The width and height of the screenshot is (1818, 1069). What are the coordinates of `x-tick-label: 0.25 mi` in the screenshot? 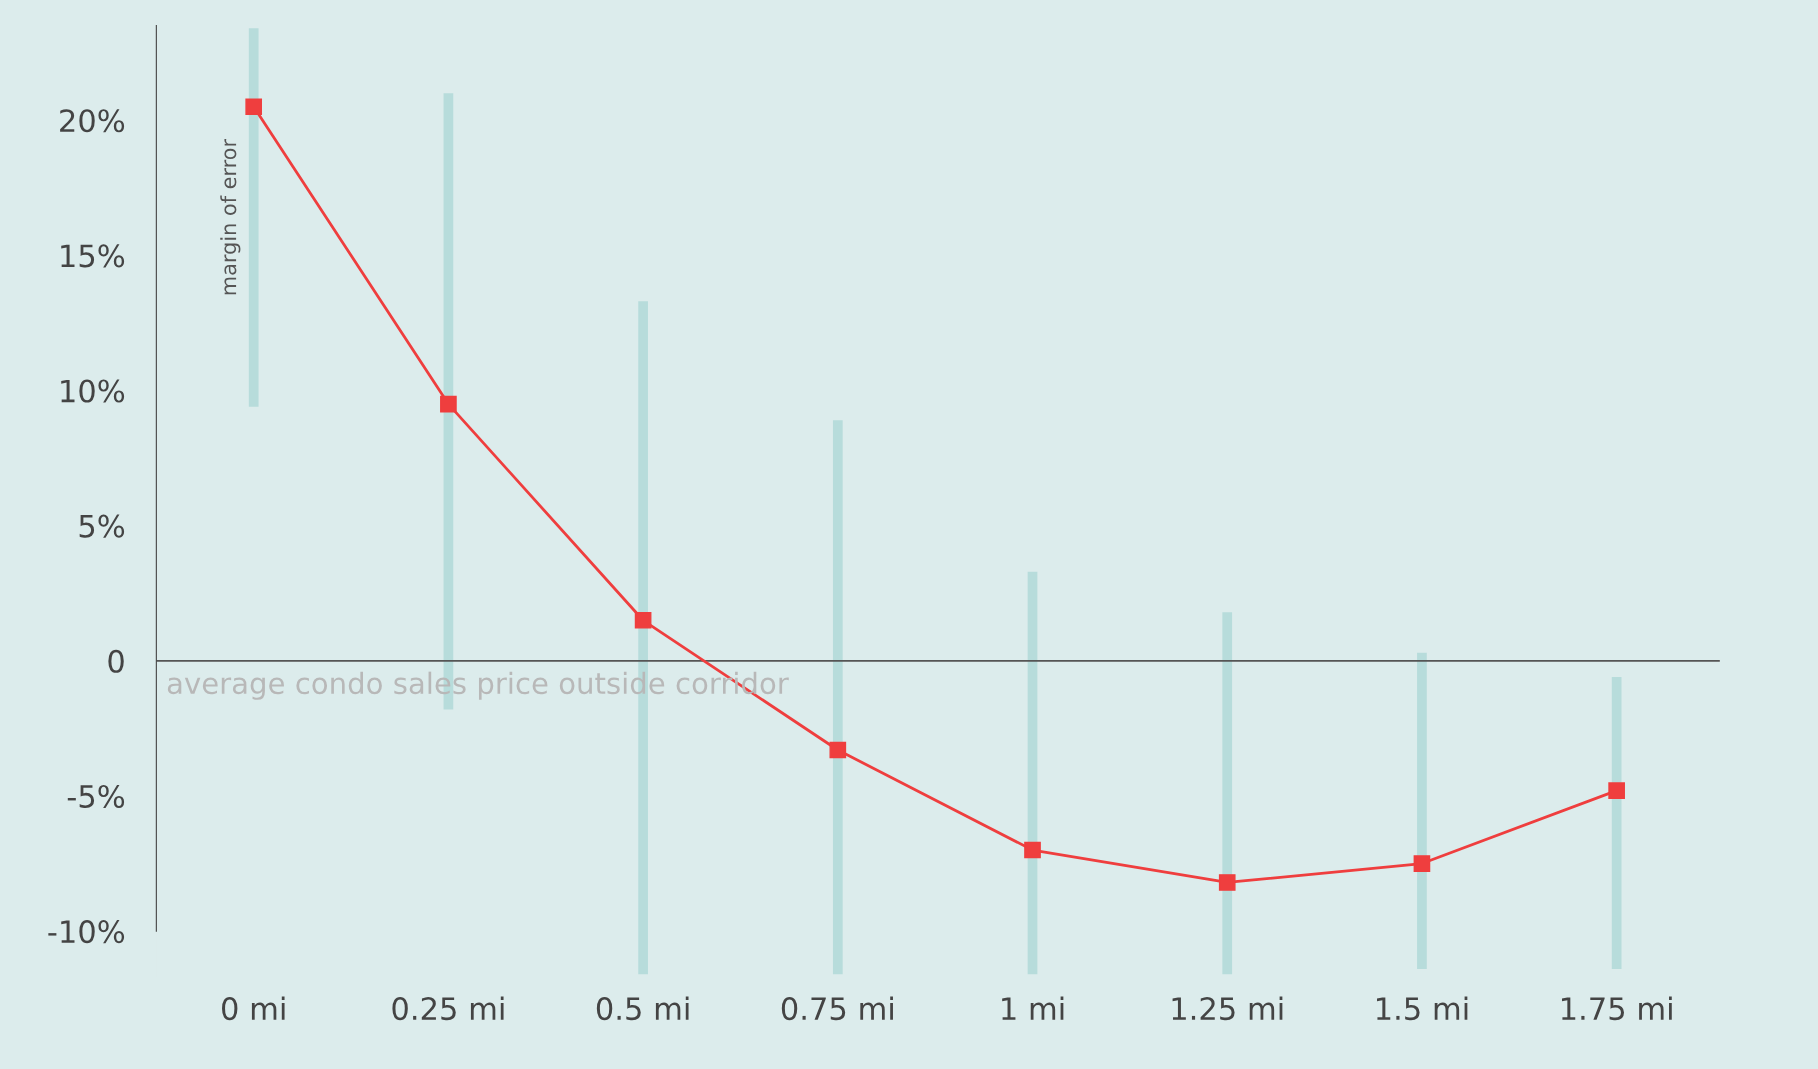 It's located at (448, 1008).